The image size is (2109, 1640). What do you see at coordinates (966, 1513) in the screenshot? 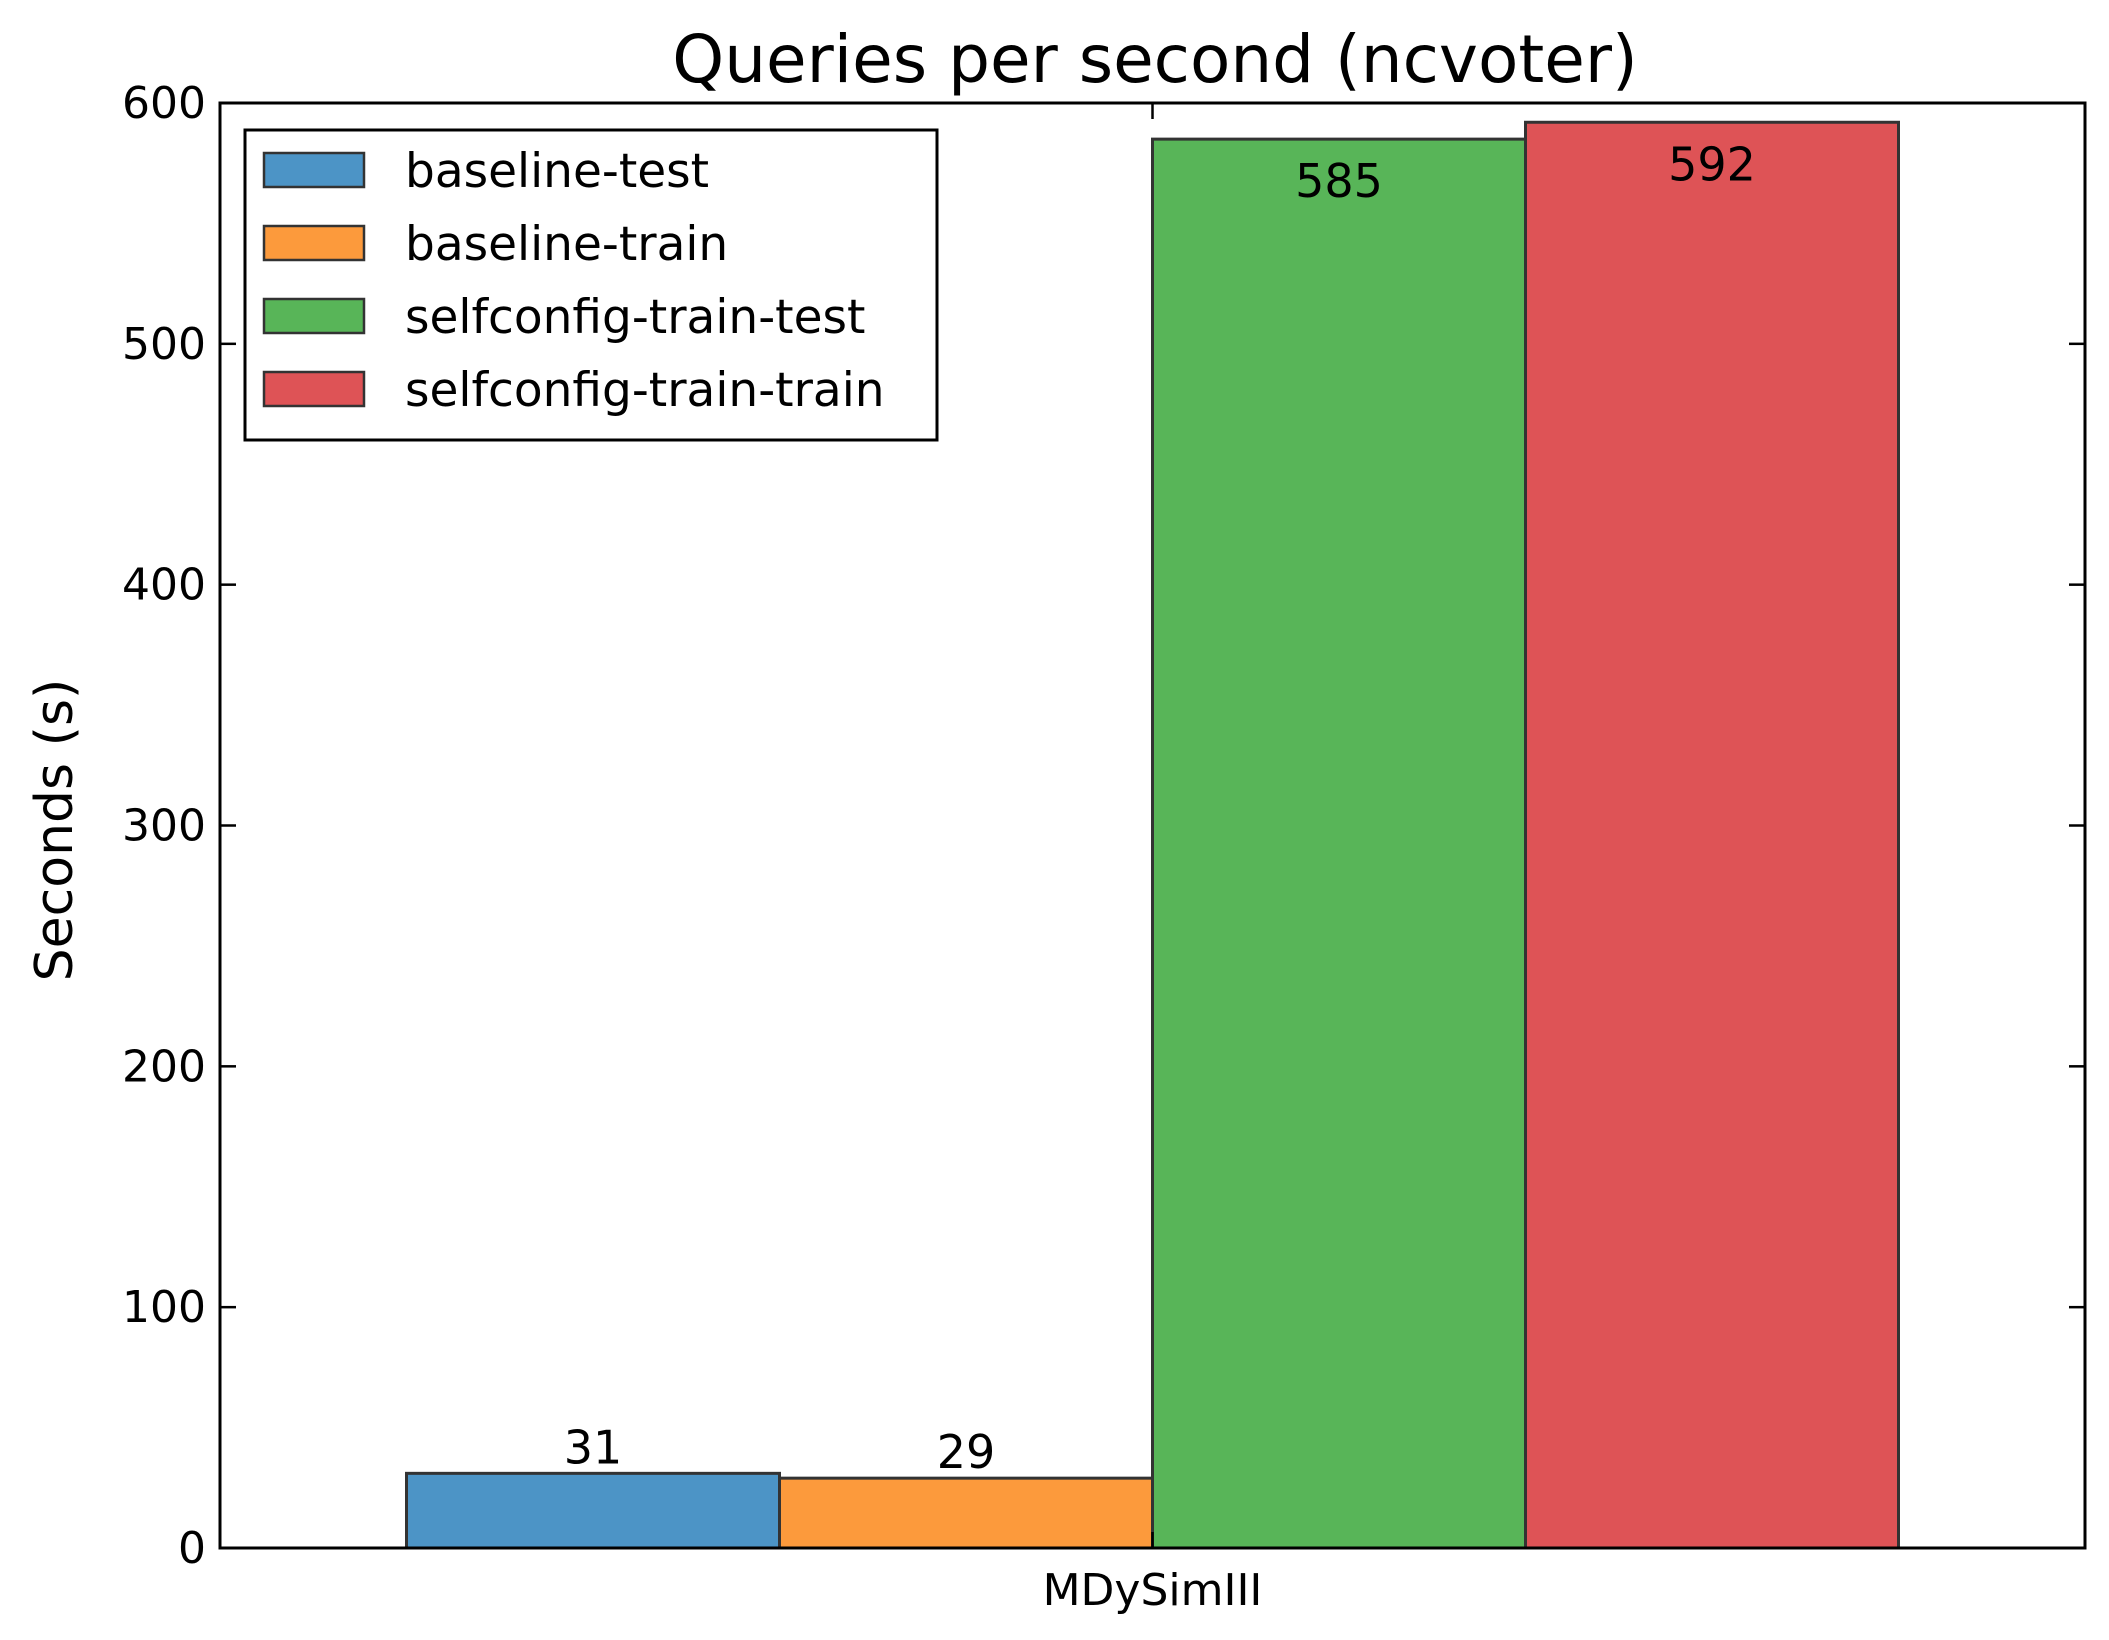
I see `bar-baseline-train` at bounding box center [966, 1513].